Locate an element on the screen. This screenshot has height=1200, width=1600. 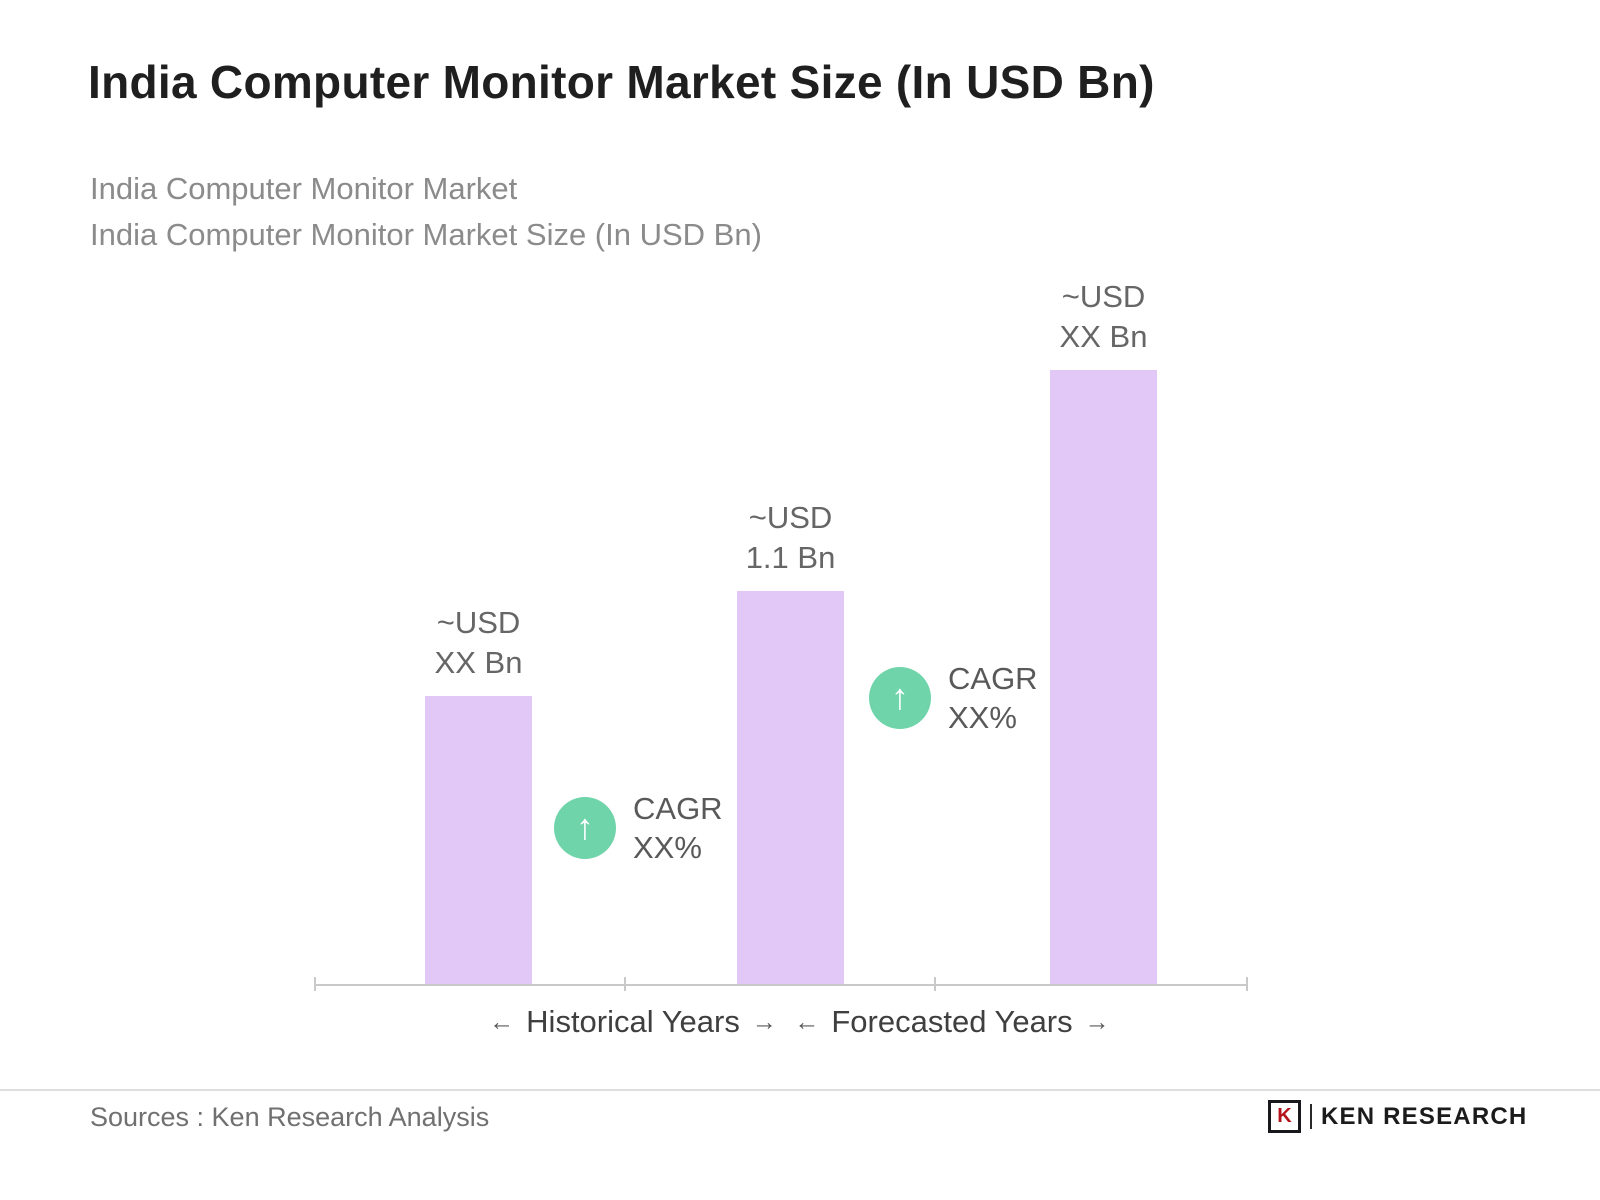
footer-divider is located at coordinates (800, 1090).